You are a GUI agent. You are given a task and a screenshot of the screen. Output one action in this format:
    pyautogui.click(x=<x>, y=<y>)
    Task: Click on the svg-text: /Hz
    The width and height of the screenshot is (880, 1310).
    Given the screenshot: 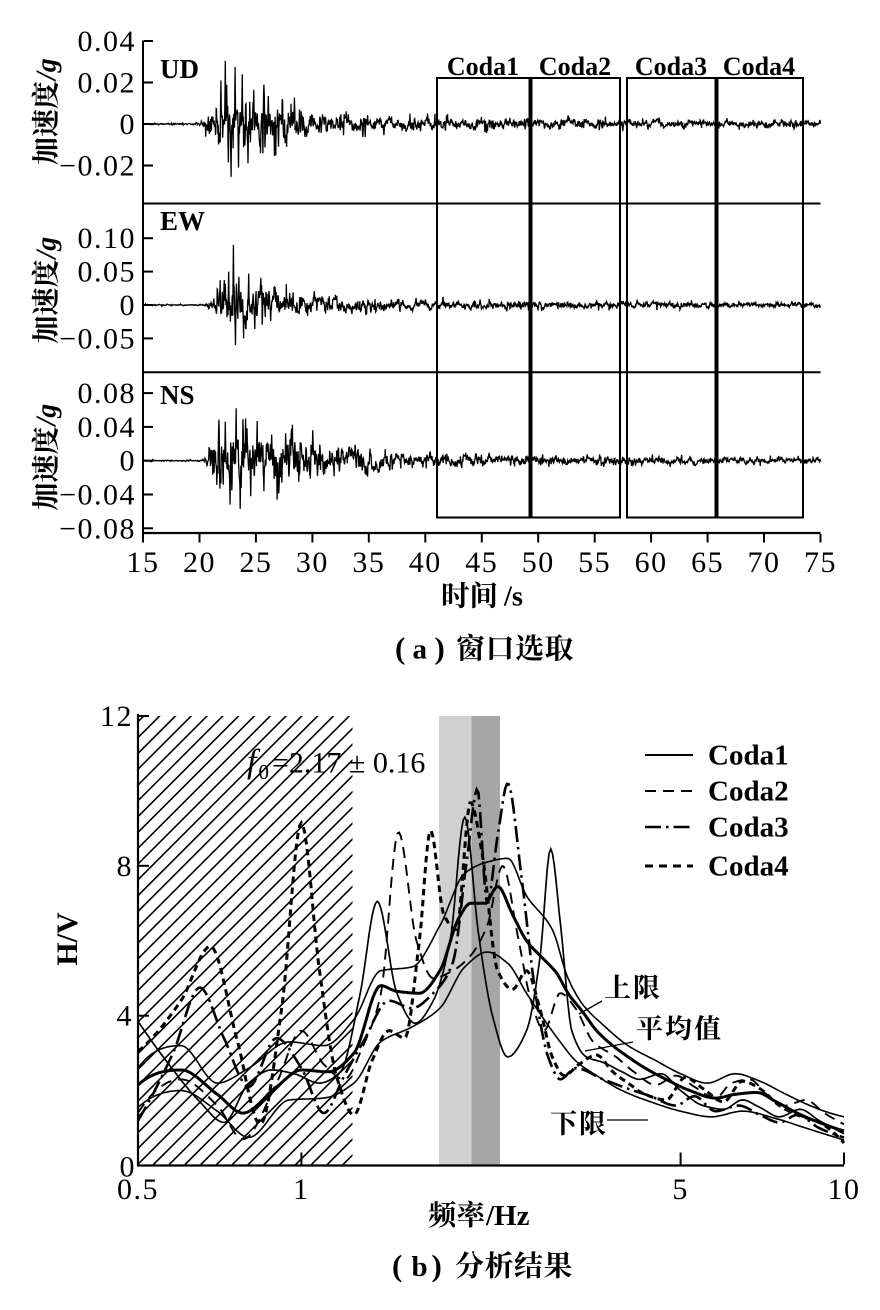 What is the action you would take?
    pyautogui.click(x=507, y=1216)
    